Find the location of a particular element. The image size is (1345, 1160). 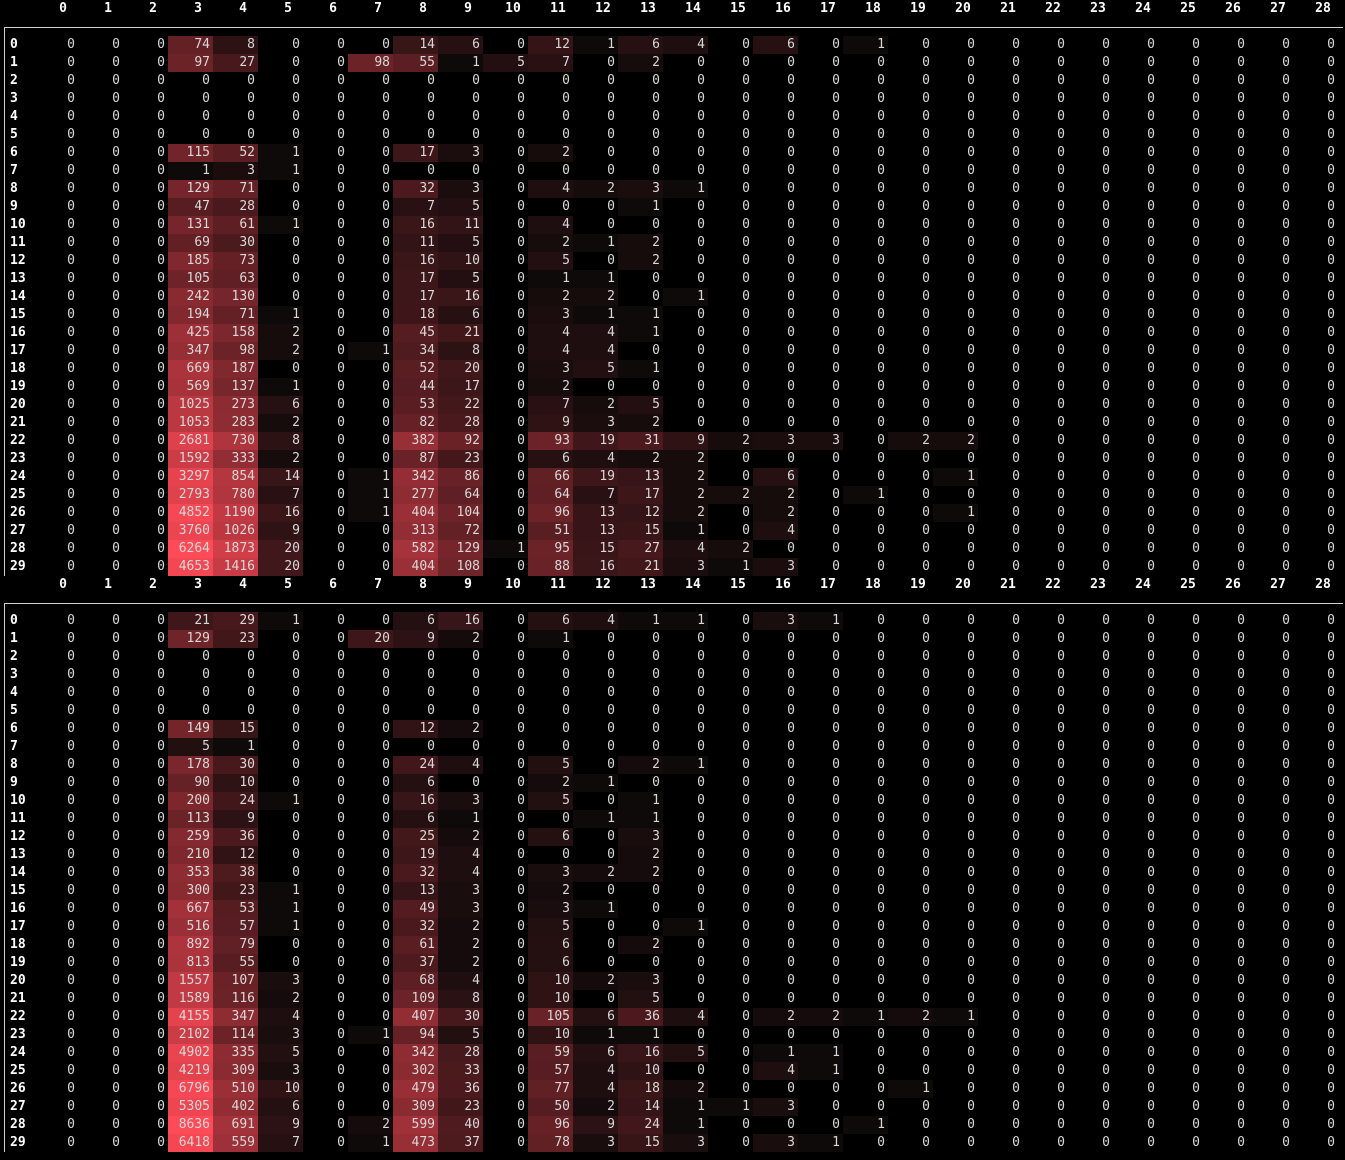

column-header: 16 is located at coordinates (783, 584).